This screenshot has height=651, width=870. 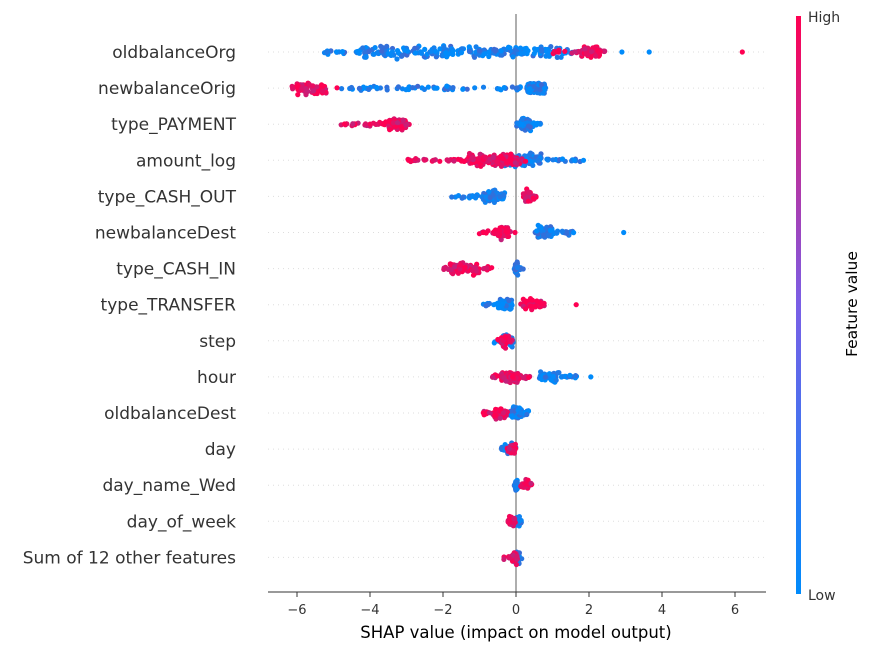 I want to click on x-axis-ticks: −6 −4 −2 0 2 4 6, so click(x=513, y=605).